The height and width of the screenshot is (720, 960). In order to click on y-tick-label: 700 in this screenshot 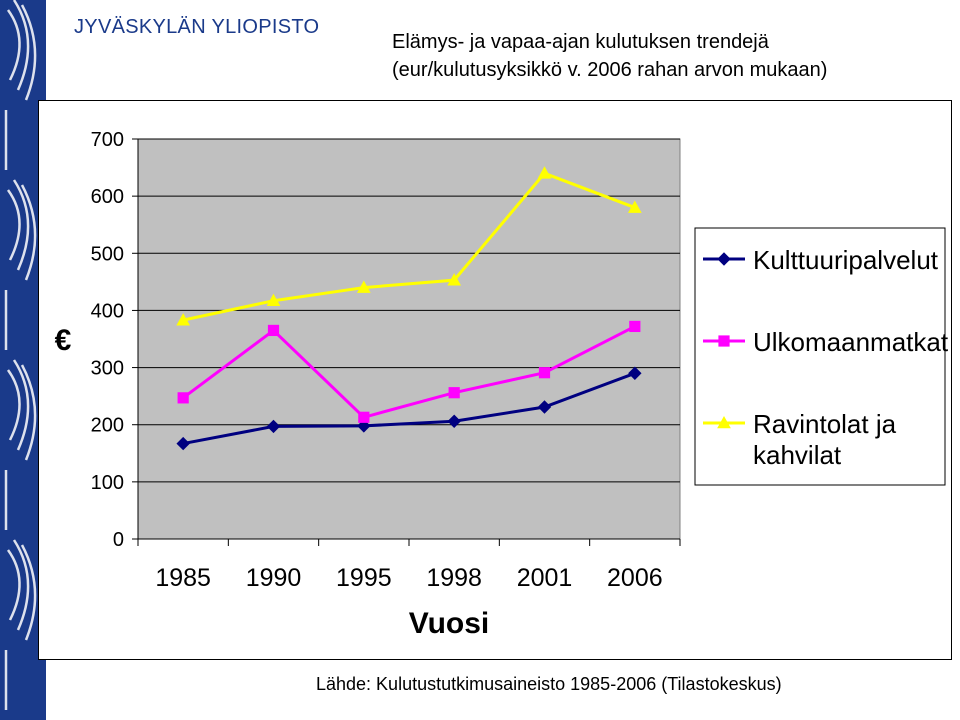, I will do `click(107, 140)`.